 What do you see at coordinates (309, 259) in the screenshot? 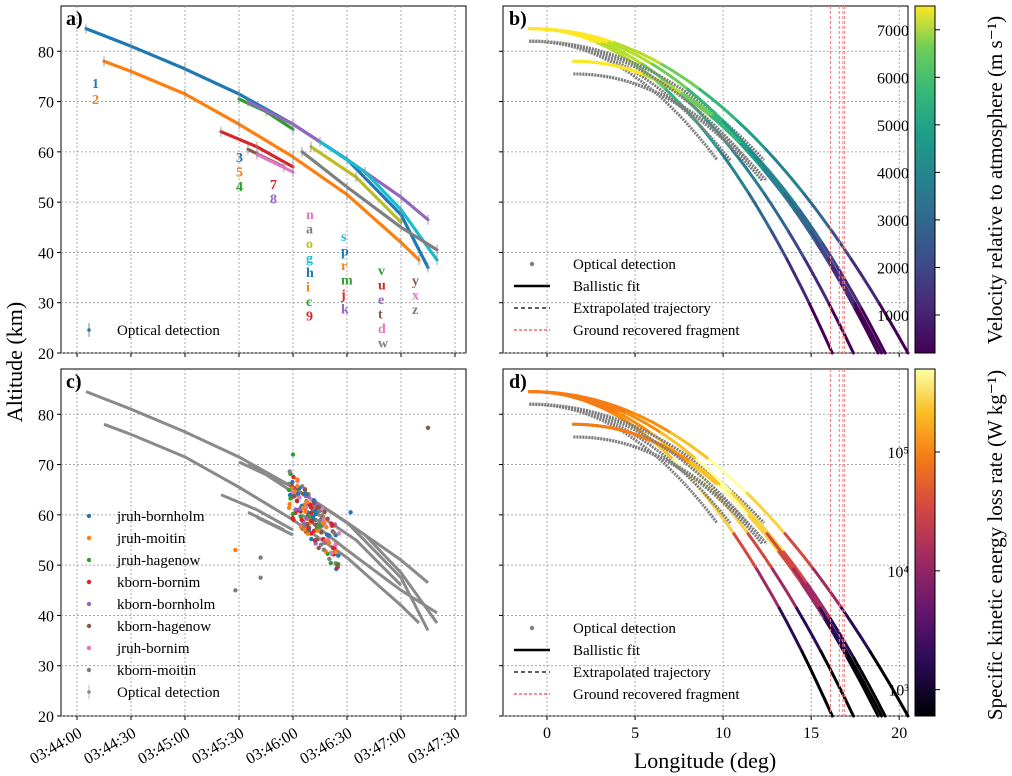
I see `fragment-label: g` at bounding box center [309, 259].